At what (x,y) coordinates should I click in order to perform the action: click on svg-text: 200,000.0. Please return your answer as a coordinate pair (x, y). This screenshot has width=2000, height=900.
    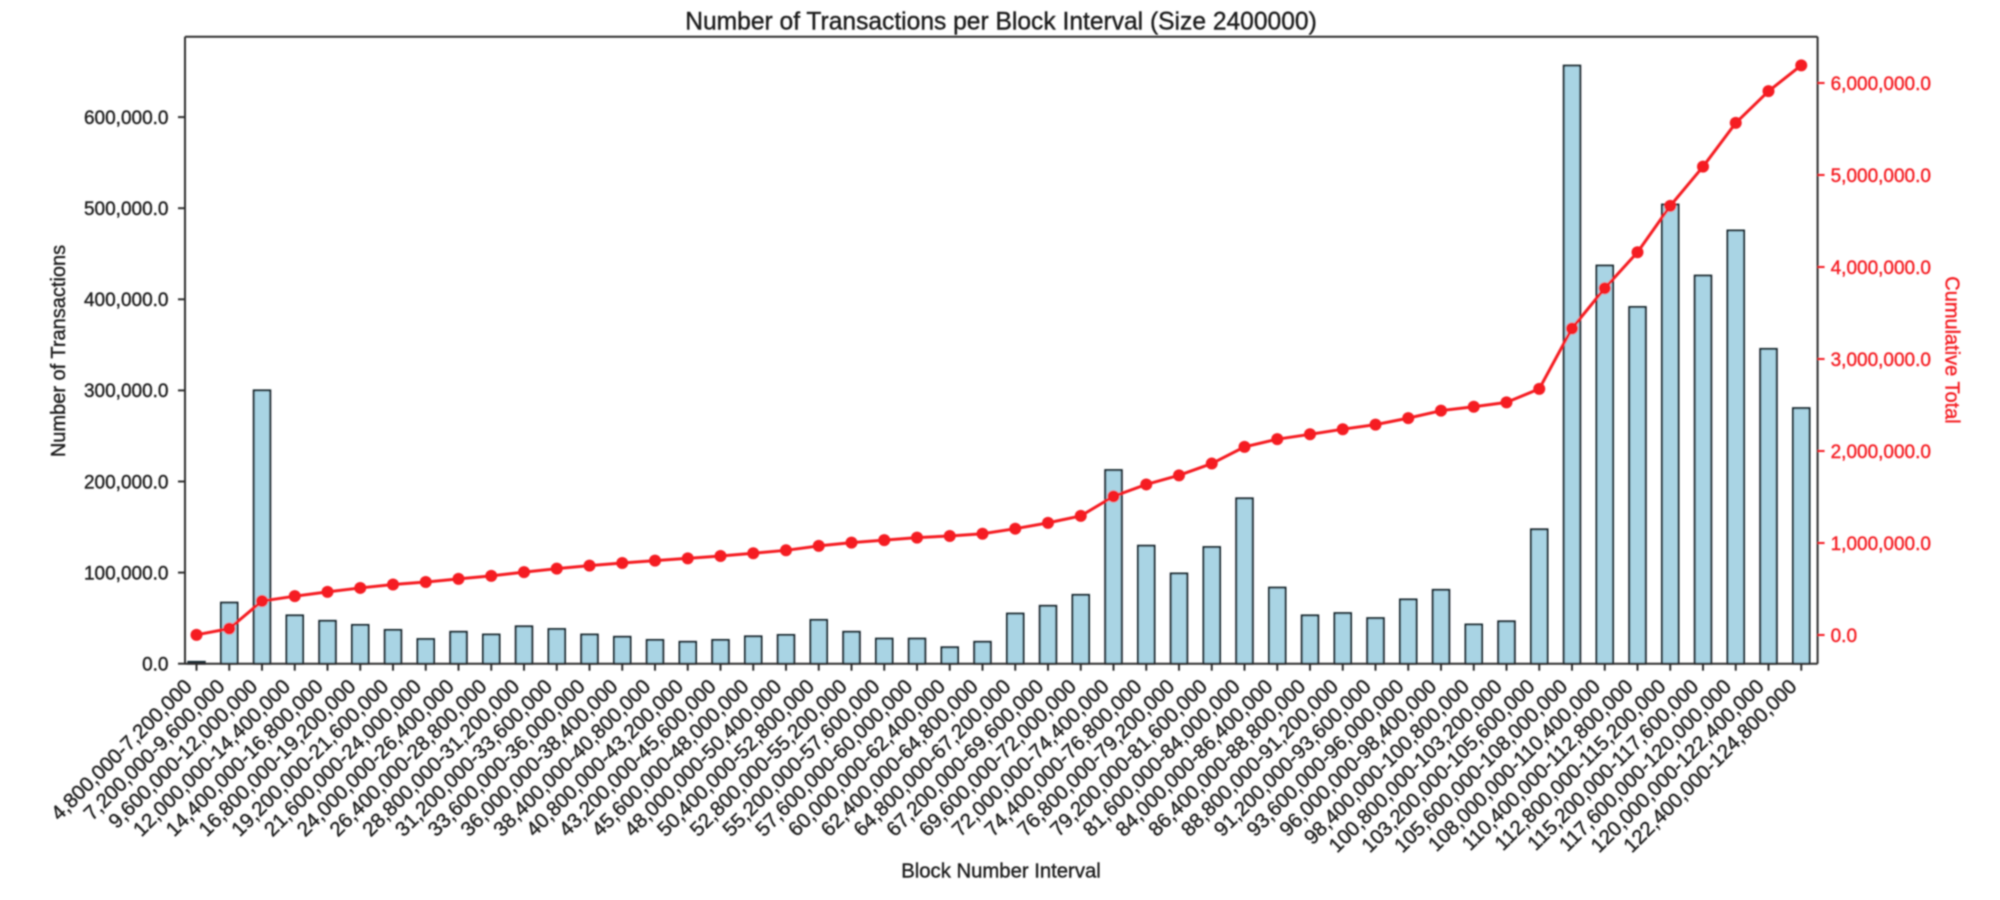
    Looking at the image, I should click on (126, 482).